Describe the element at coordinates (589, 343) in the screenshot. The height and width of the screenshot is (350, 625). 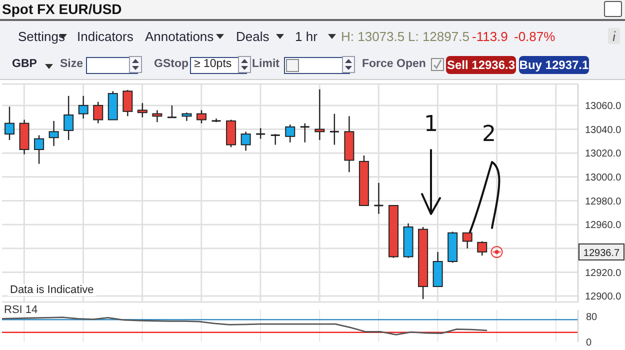
I see `y-tick-label: 0` at that location.